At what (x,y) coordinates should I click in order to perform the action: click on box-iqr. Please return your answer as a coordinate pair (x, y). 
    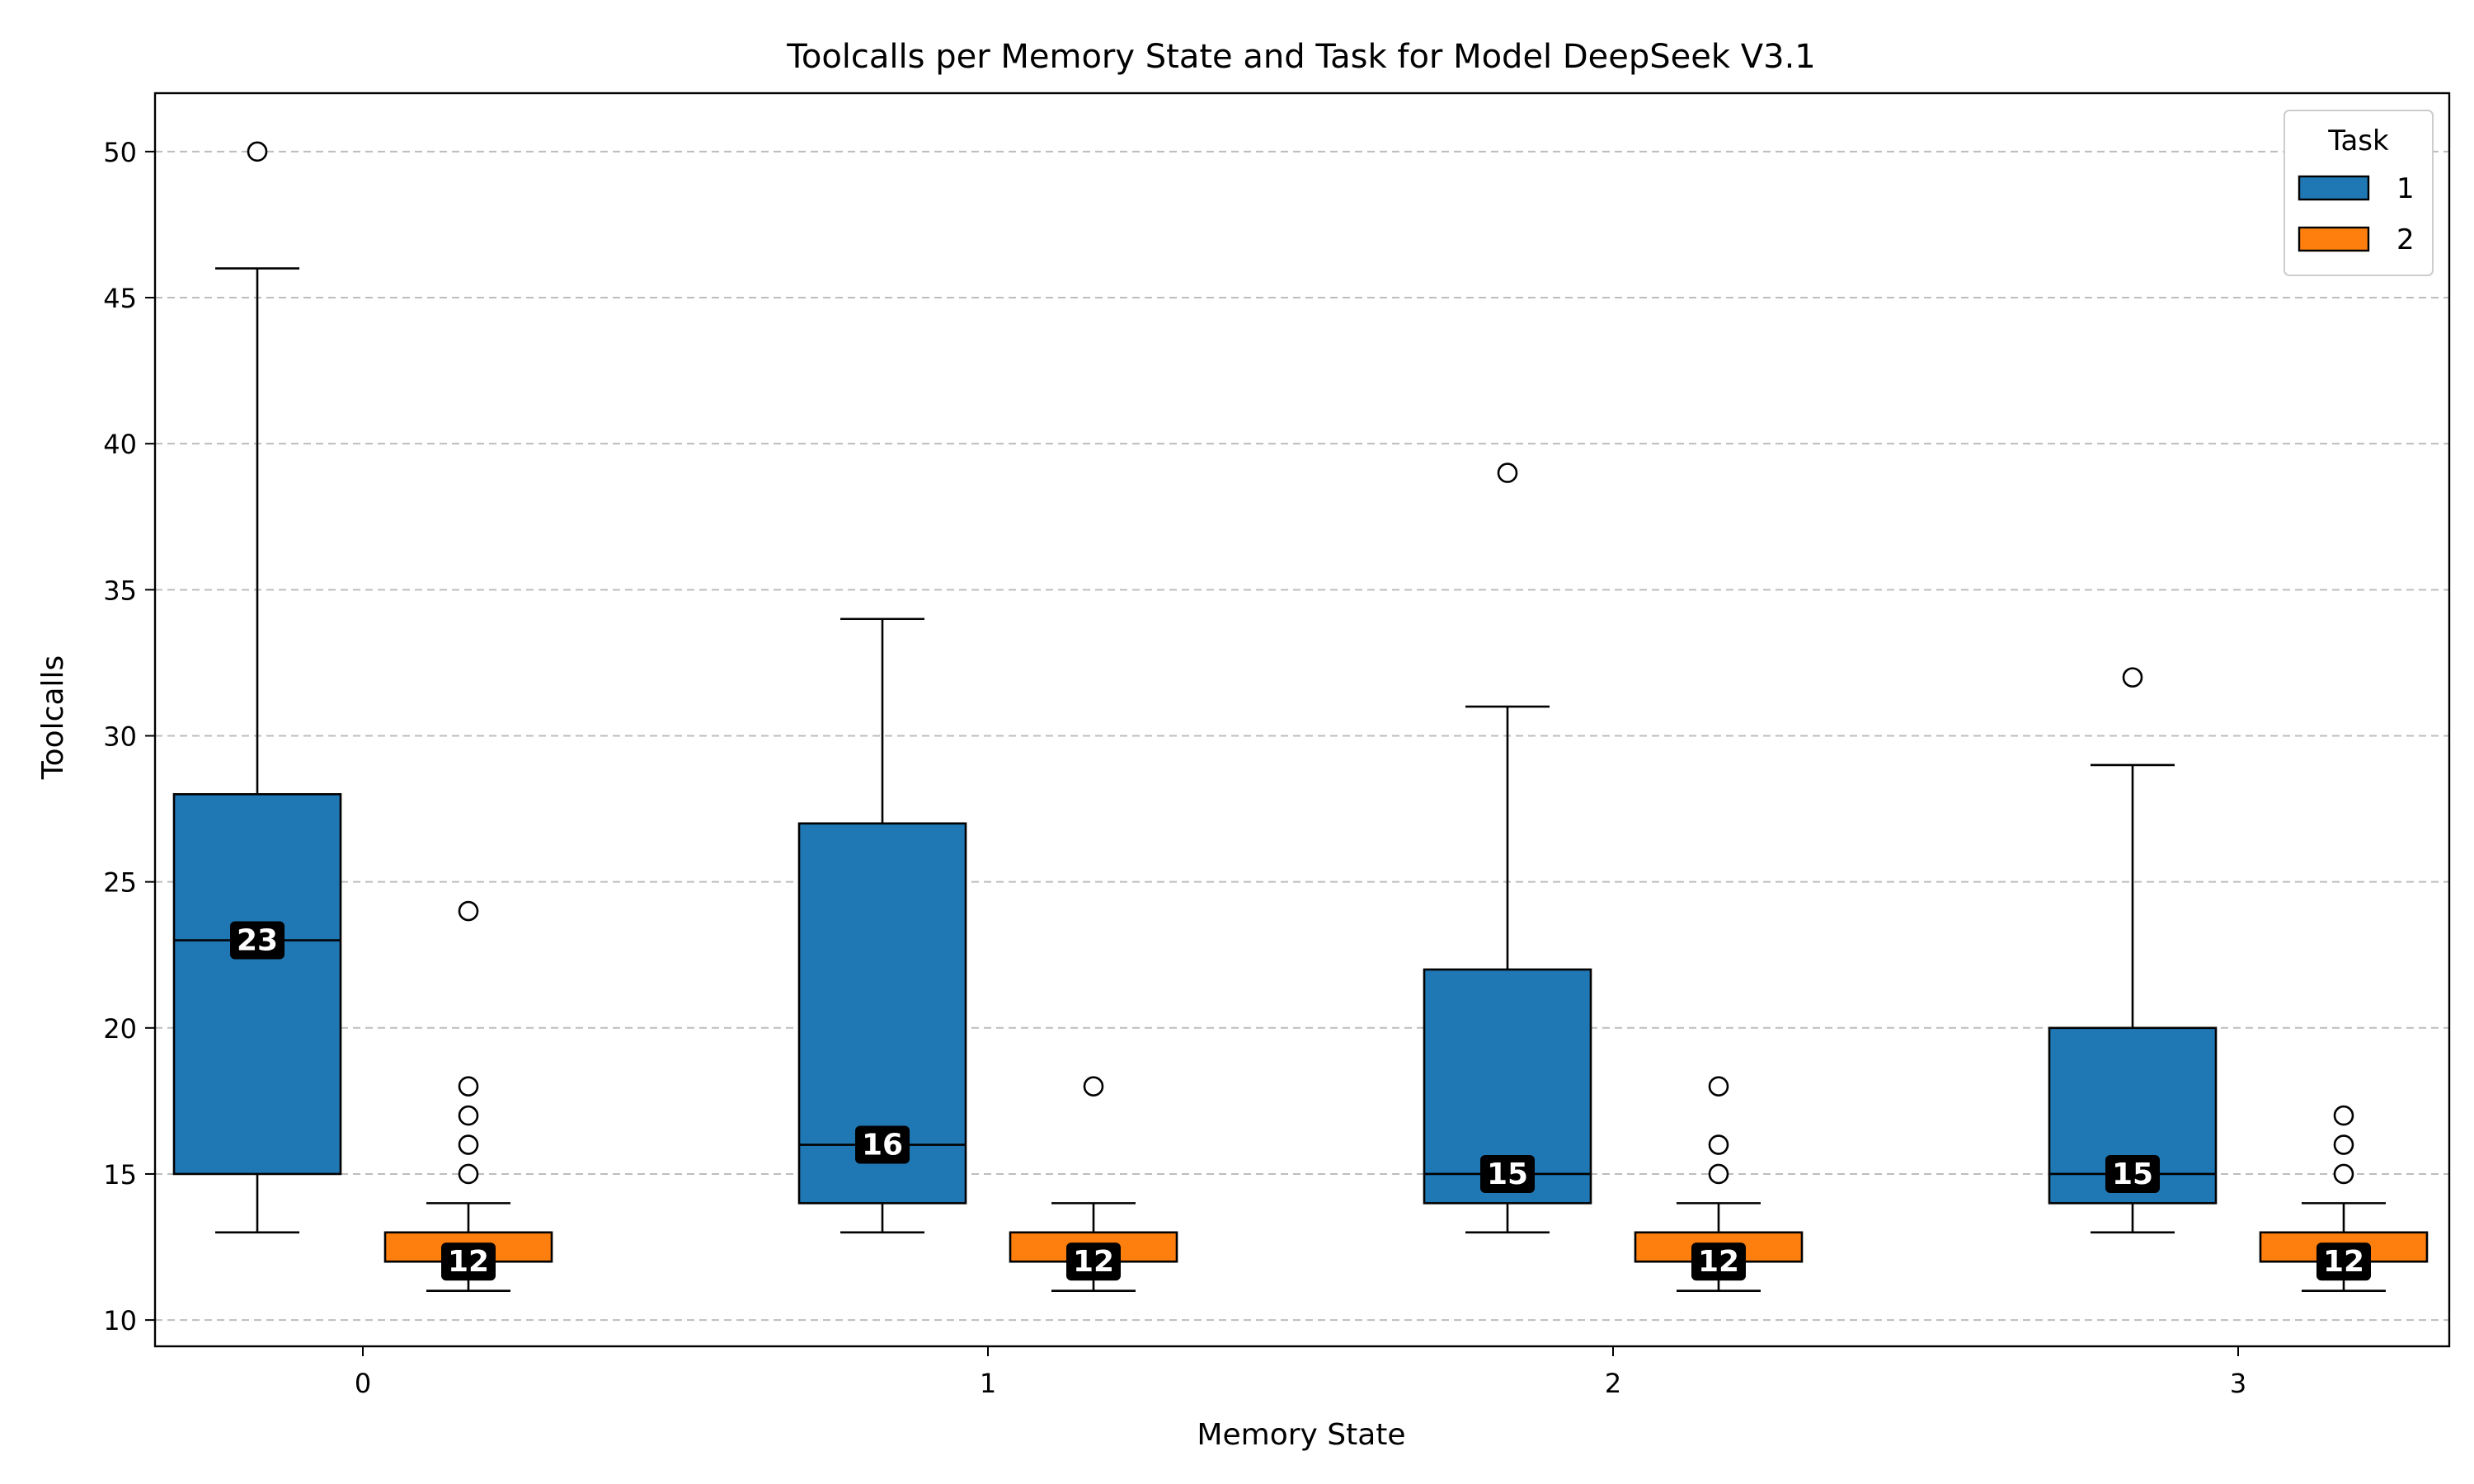
    Looking at the image, I should click on (257, 984).